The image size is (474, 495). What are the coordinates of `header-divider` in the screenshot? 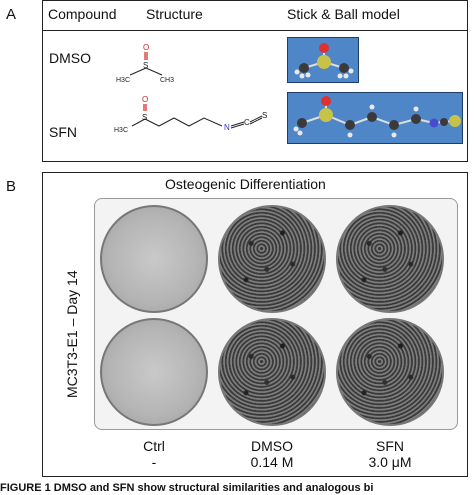 It's located at (255, 30).